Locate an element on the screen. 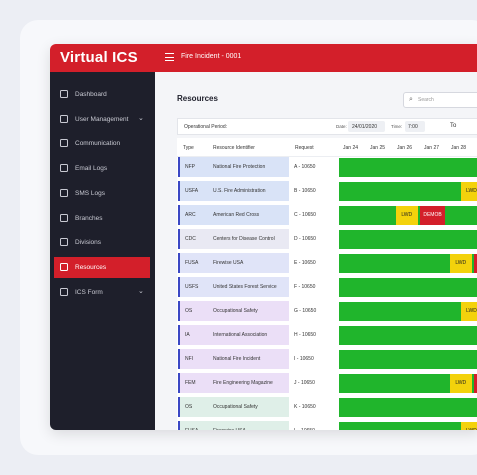  users-icon is located at coordinates (64, 119).